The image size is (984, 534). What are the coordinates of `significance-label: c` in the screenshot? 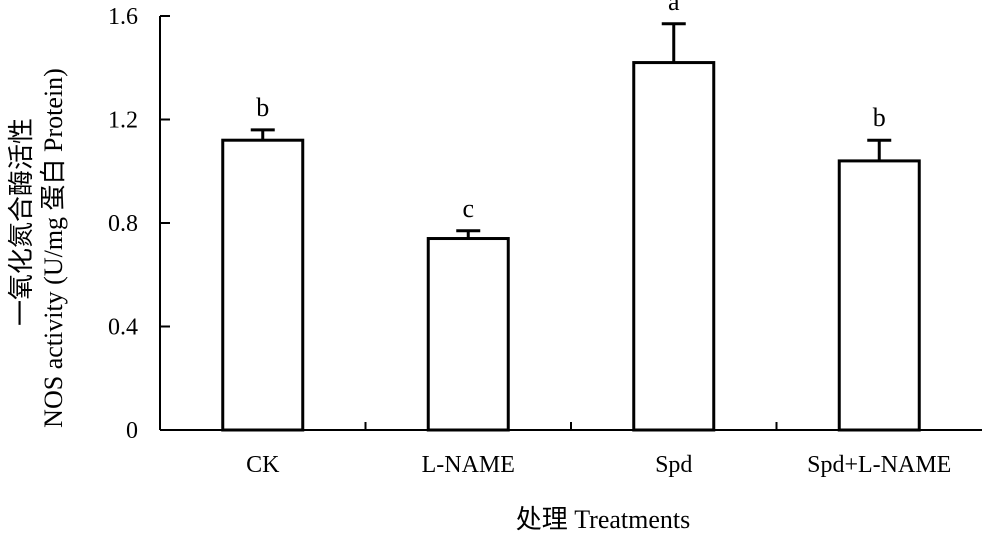 It's located at (468, 208).